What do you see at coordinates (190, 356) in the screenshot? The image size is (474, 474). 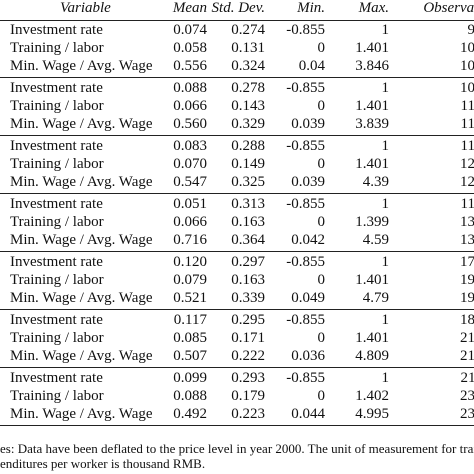 I see `cell-value: 0.507` at bounding box center [190, 356].